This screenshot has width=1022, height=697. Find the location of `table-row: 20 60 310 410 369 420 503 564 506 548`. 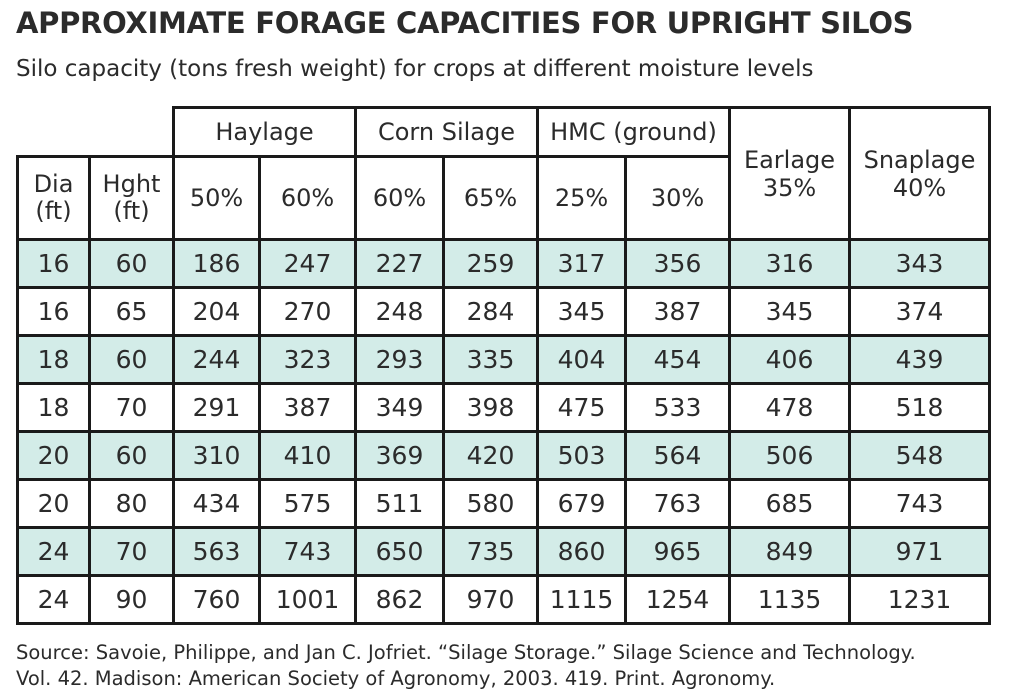

table-row: 20 60 310 410 369 420 503 564 506 548 is located at coordinates (503, 455).